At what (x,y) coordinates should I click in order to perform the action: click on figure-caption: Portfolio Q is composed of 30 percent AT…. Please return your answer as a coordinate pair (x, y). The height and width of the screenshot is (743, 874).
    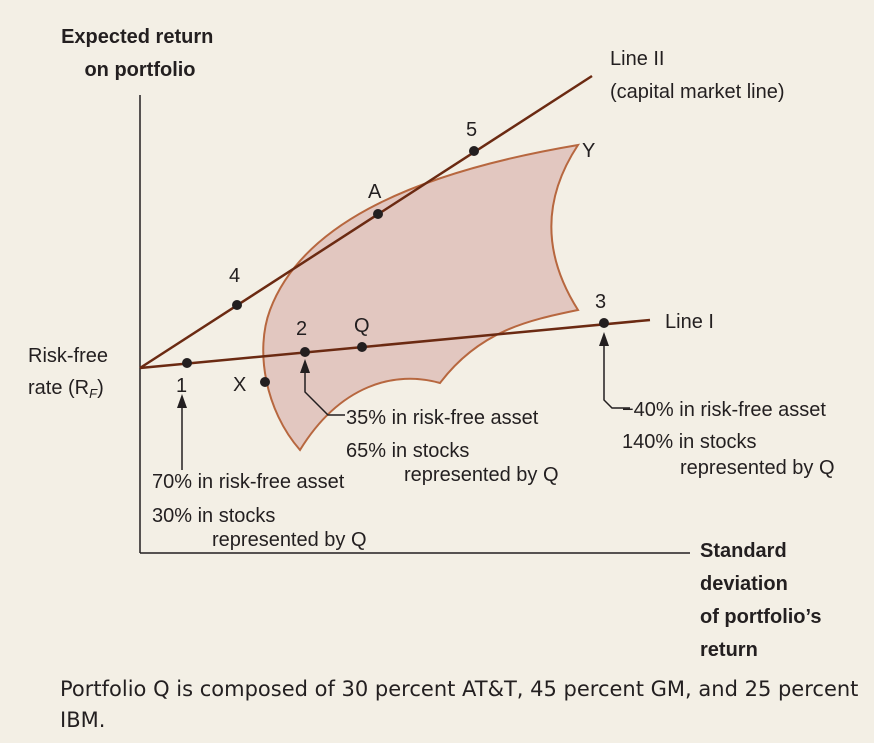
    Looking at the image, I should click on (459, 704).